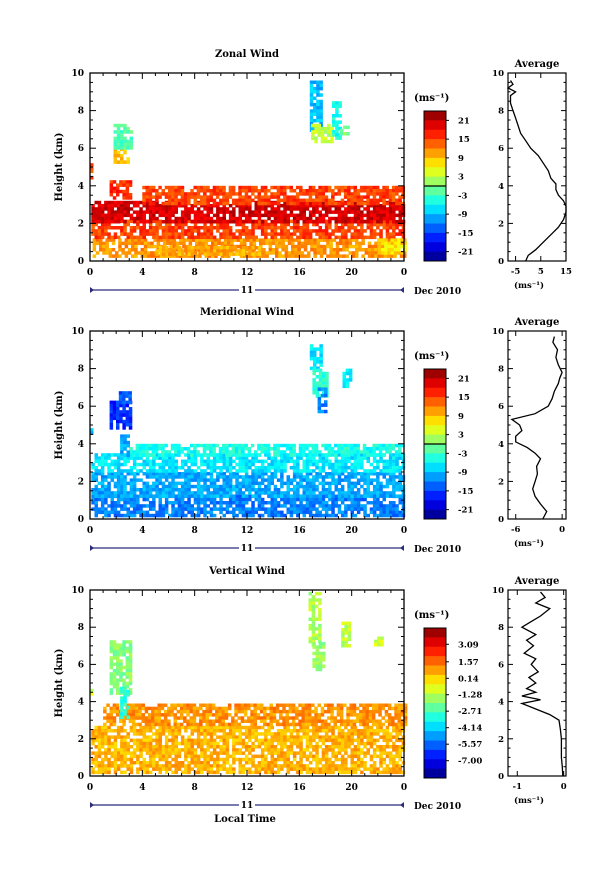  What do you see at coordinates (463, 473) in the screenshot?
I see `colorbar-tick-label: -9` at bounding box center [463, 473].